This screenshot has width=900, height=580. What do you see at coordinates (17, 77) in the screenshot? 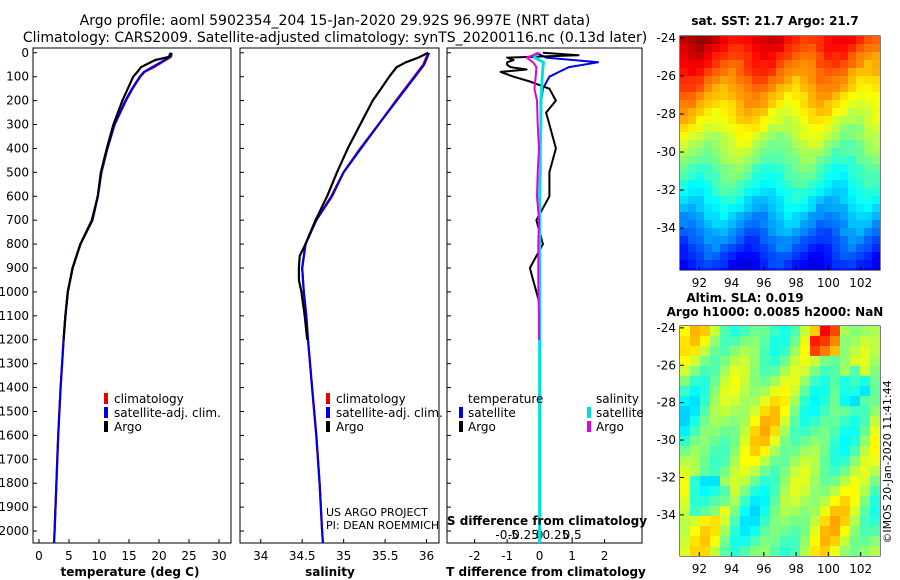
I see `pressure-tick-label: 100` at bounding box center [17, 77].